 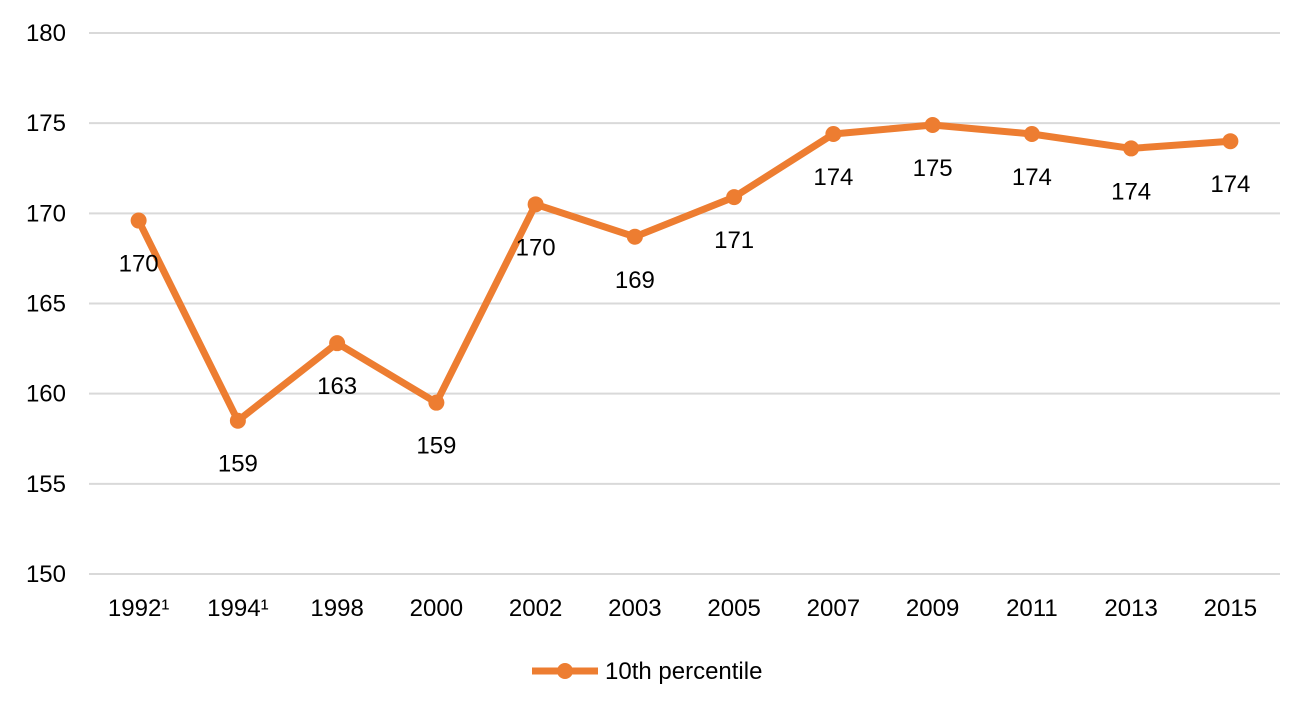 I want to click on x-tick-label: 1994¹, so click(x=237, y=608).